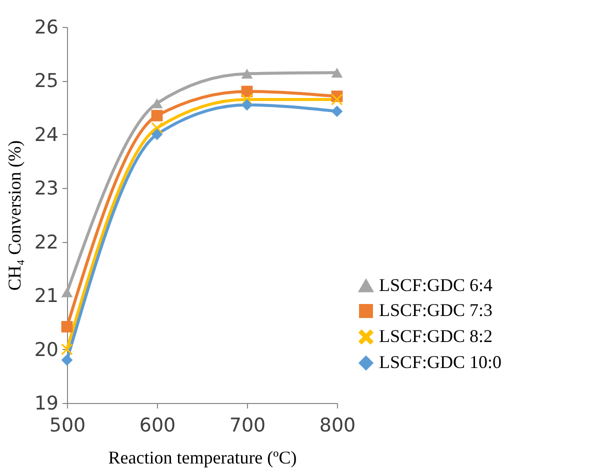 This screenshot has height=474, width=597. Describe the element at coordinates (436, 310) in the screenshot. I see `legend-label: LSCF:GDC 7:3` at that location.